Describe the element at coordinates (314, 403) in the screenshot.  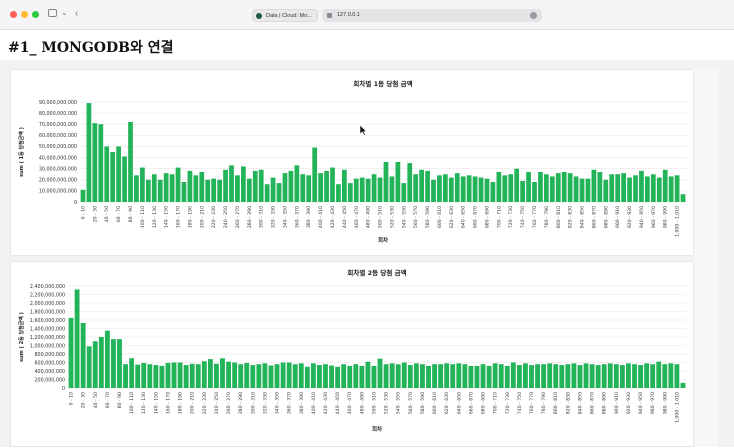
I see `x-tick-label: 400 - 410` at that location.